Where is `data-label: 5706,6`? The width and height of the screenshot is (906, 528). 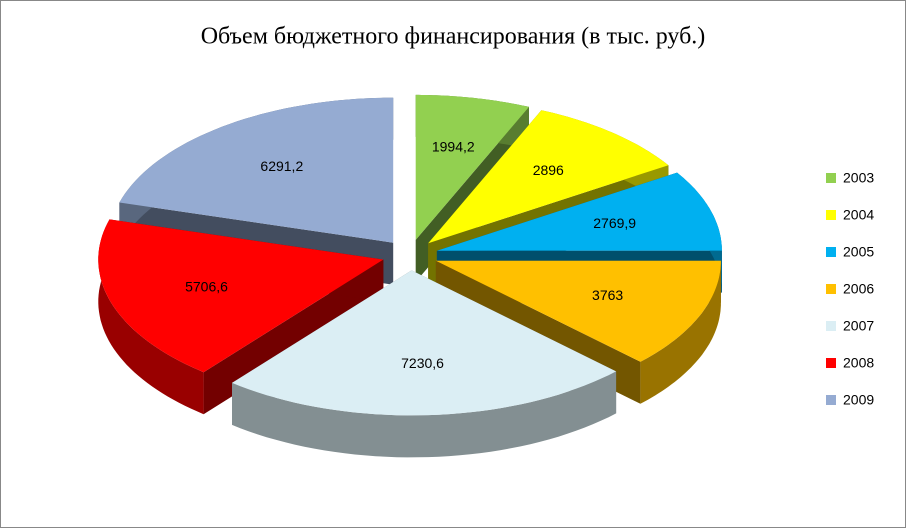
data-label: 5706,6 is located at coordinates (206, 286).